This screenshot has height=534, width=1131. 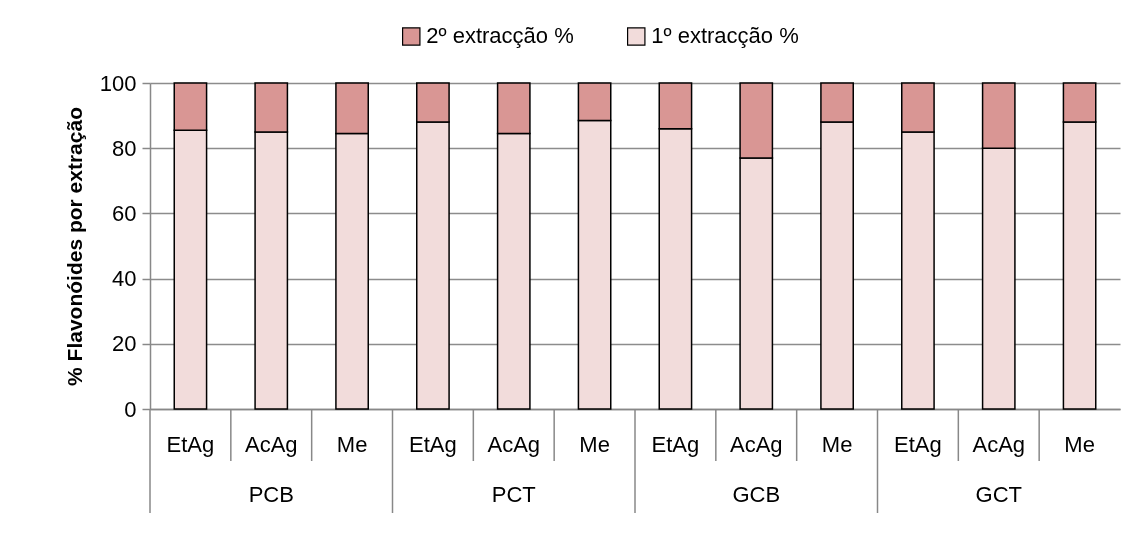 I want to click on legend-label: 2º extracção %, so click(x=500, y=36).